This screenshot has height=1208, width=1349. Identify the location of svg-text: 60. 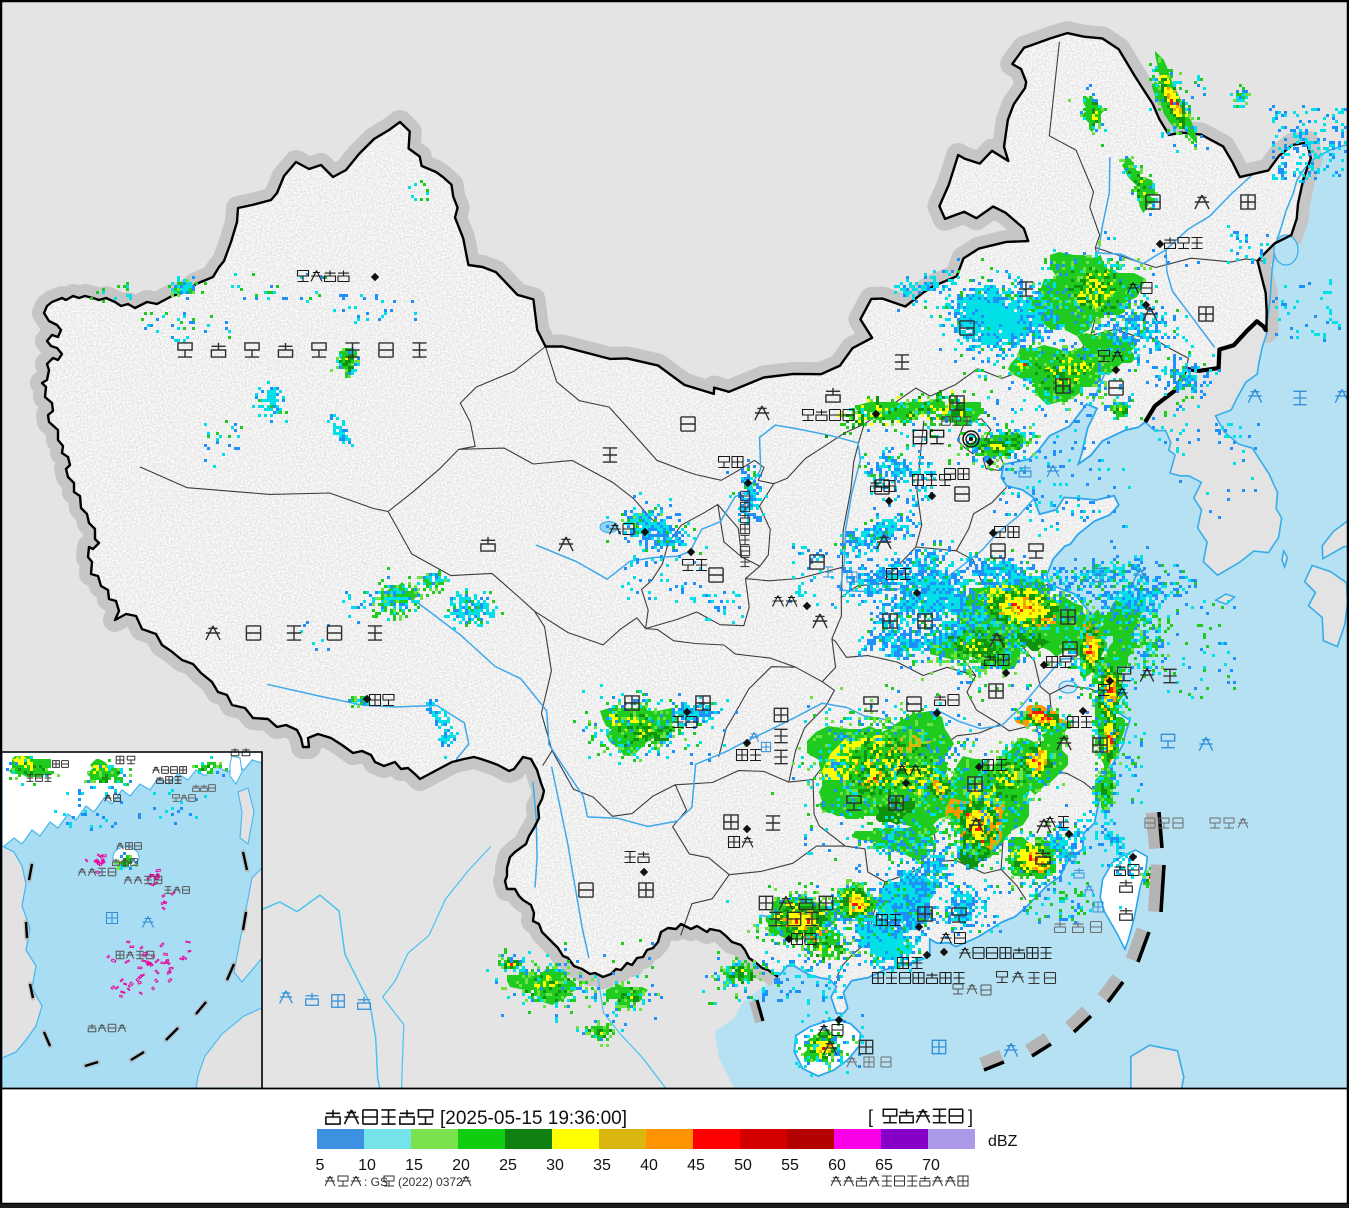
(837, 1165).